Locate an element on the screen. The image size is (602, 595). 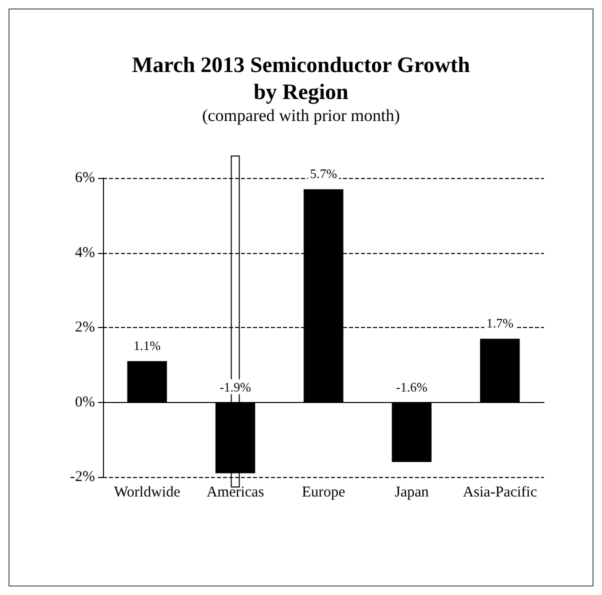
chart-title: March 2013 Semiconductor Growth by Region is located at coordinates (301, 78).